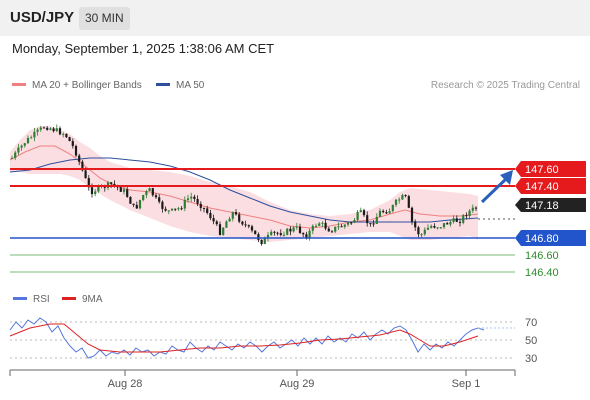 The height and width of the screenshot is (400, 590). Describe the element at coordinates (87, 85) in the screenshot. I see `legend-ma20-label: MA 20 + Bollinger Bands` at that location.